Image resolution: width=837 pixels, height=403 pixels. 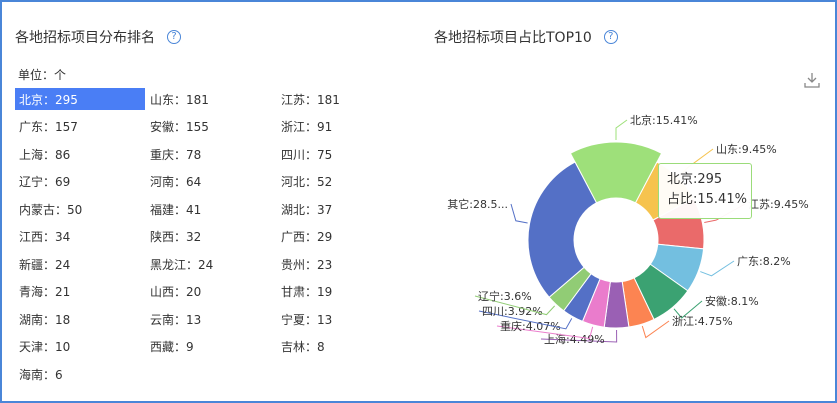 I want to click on ranking-item: 新疆：24, so click(x=45, y=264).